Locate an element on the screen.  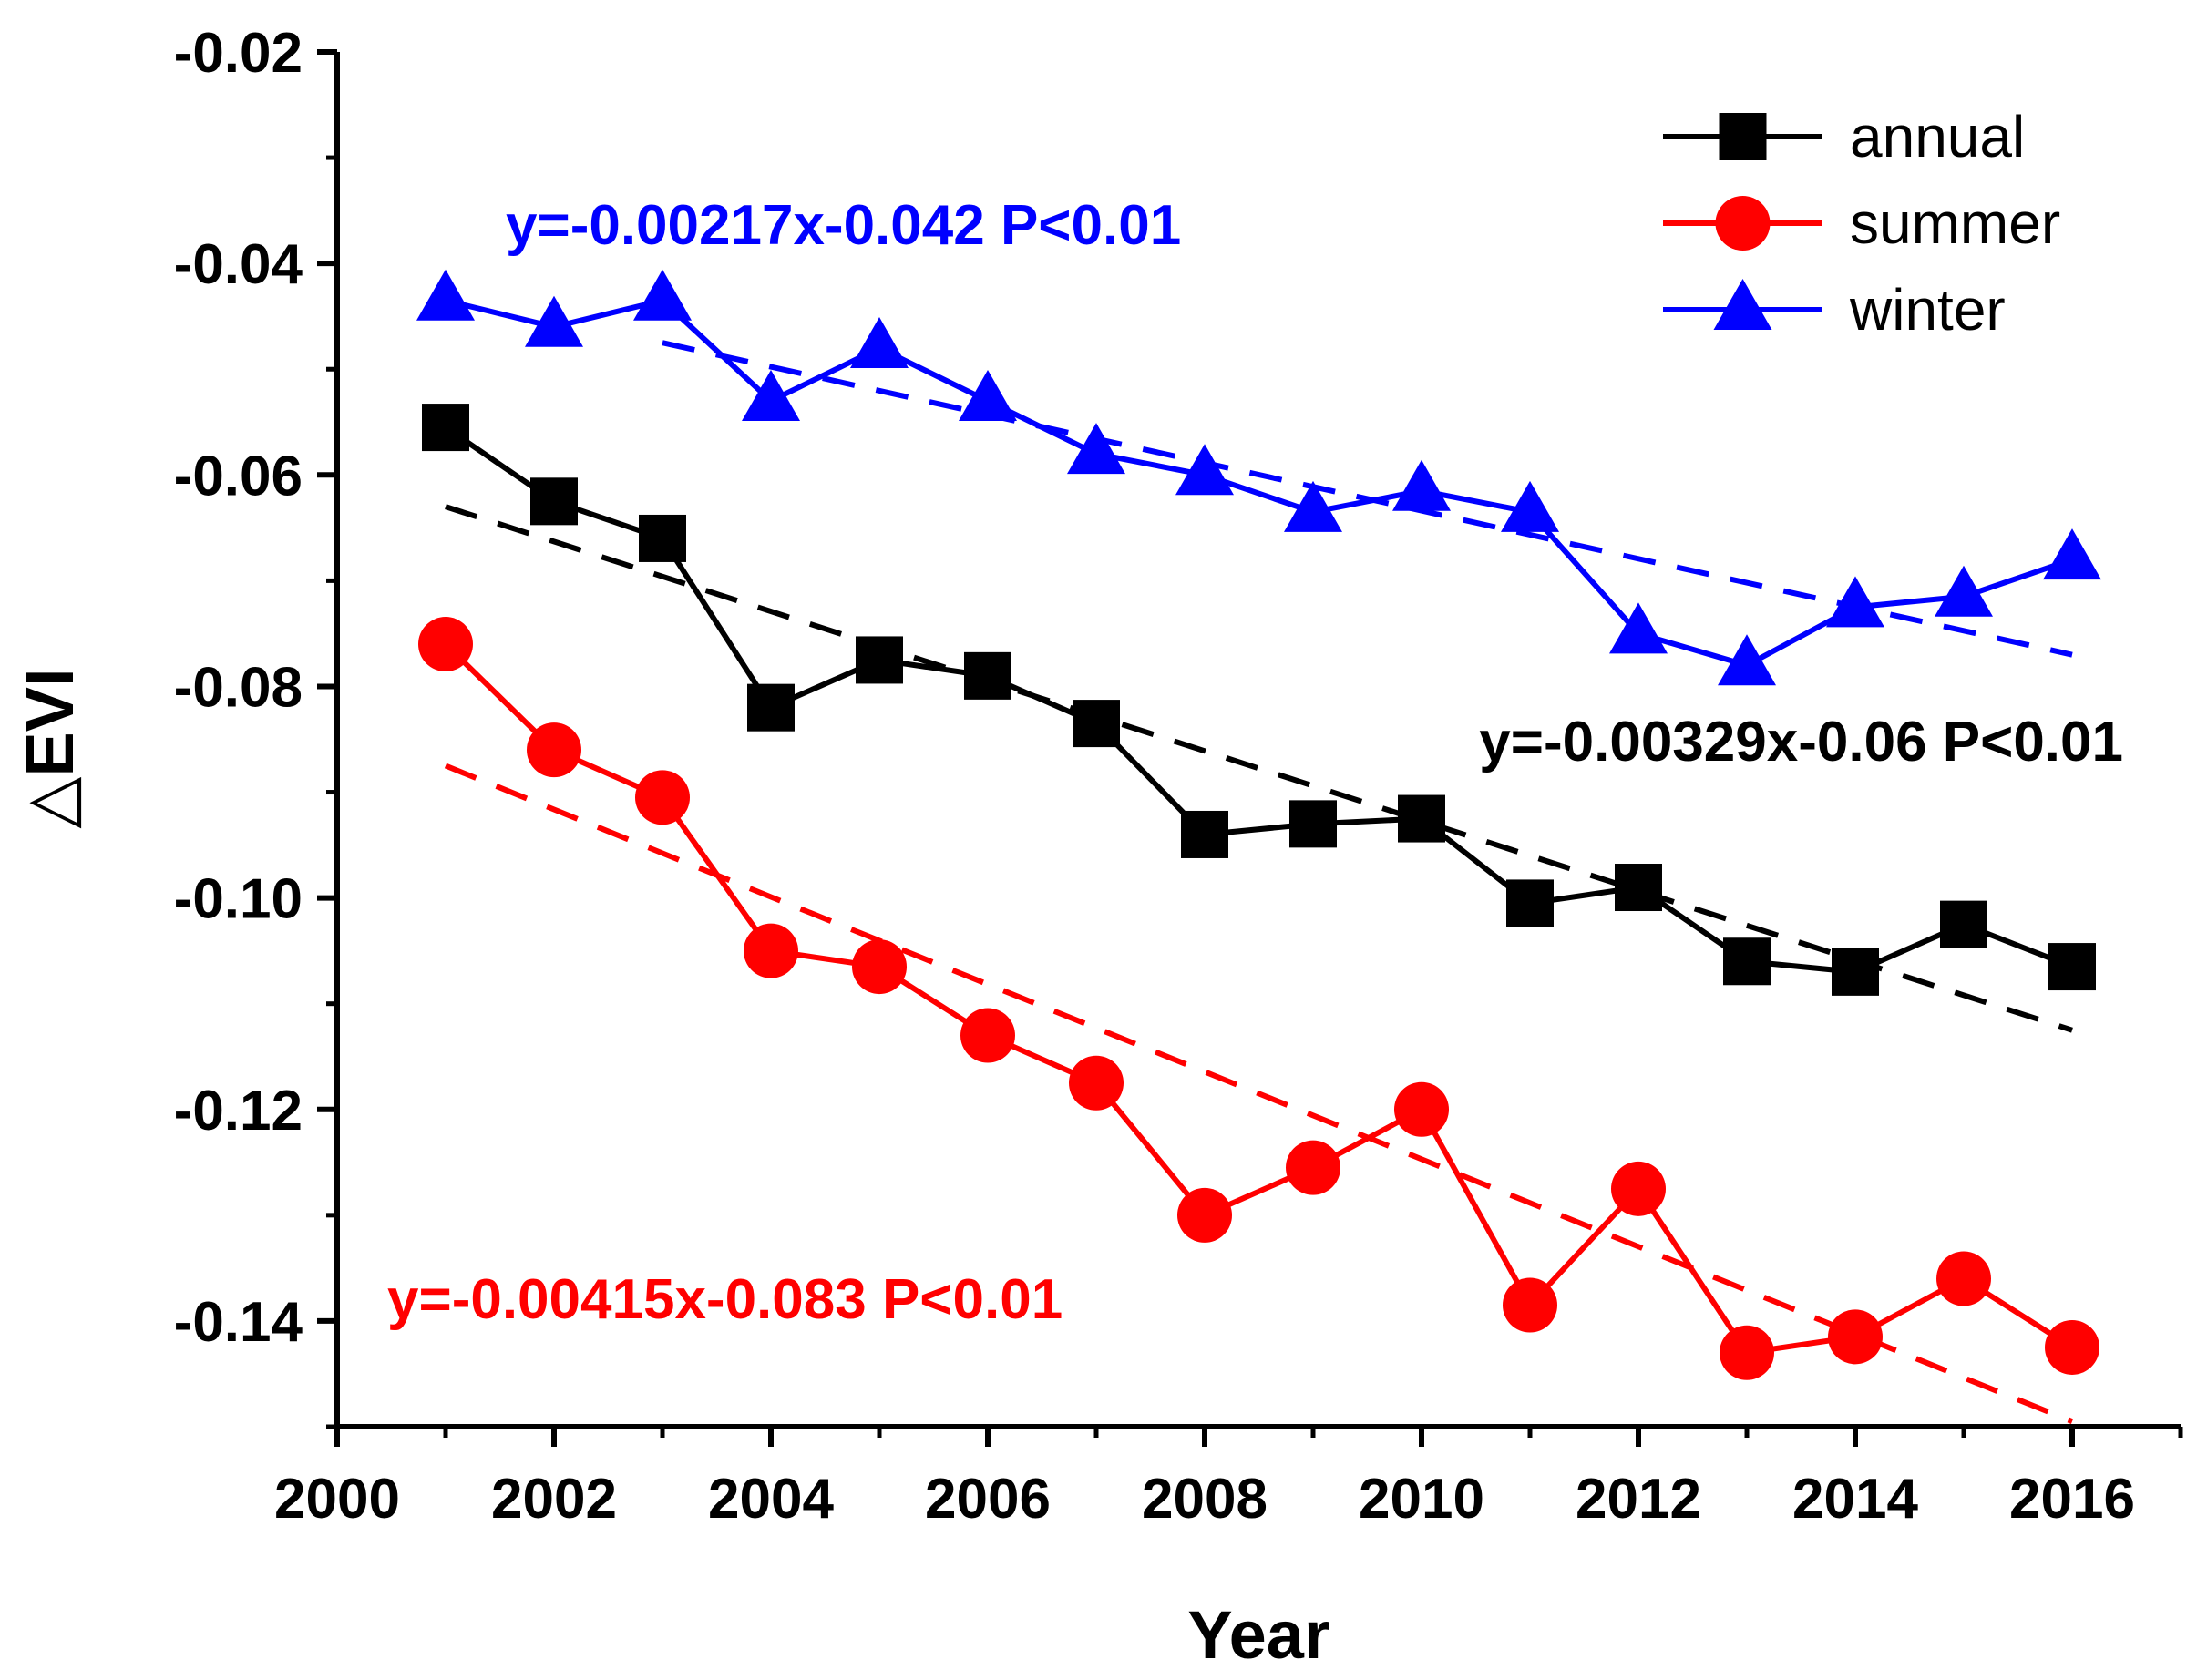
y-tick-label: -0.04 is located at coordinates (238, 264).